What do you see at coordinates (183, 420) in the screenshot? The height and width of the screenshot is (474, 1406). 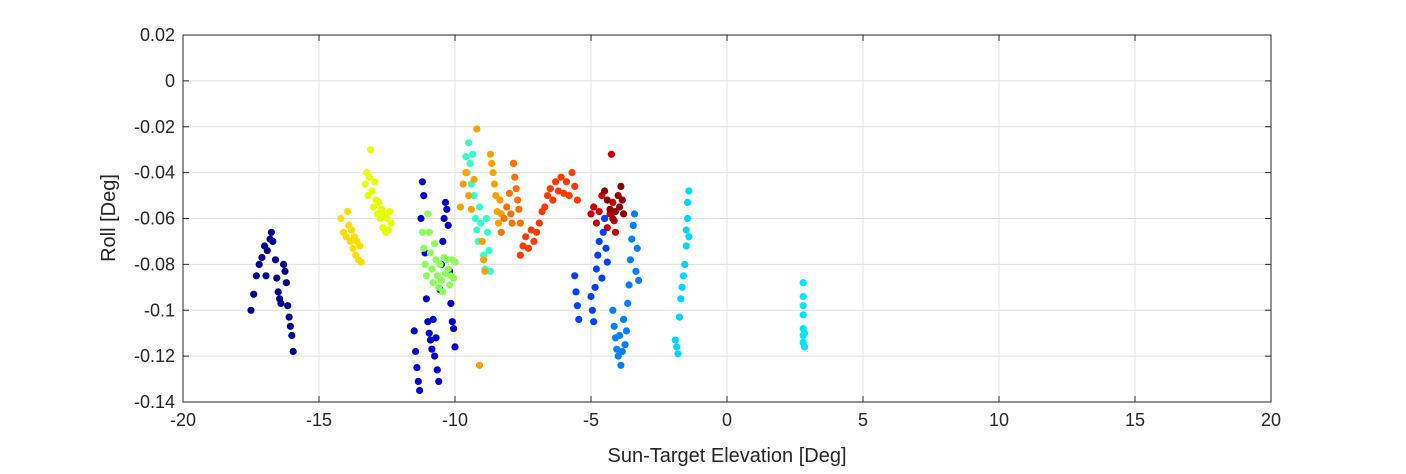 I see `x-tick-label: -20` at bounding box center [183, 420].